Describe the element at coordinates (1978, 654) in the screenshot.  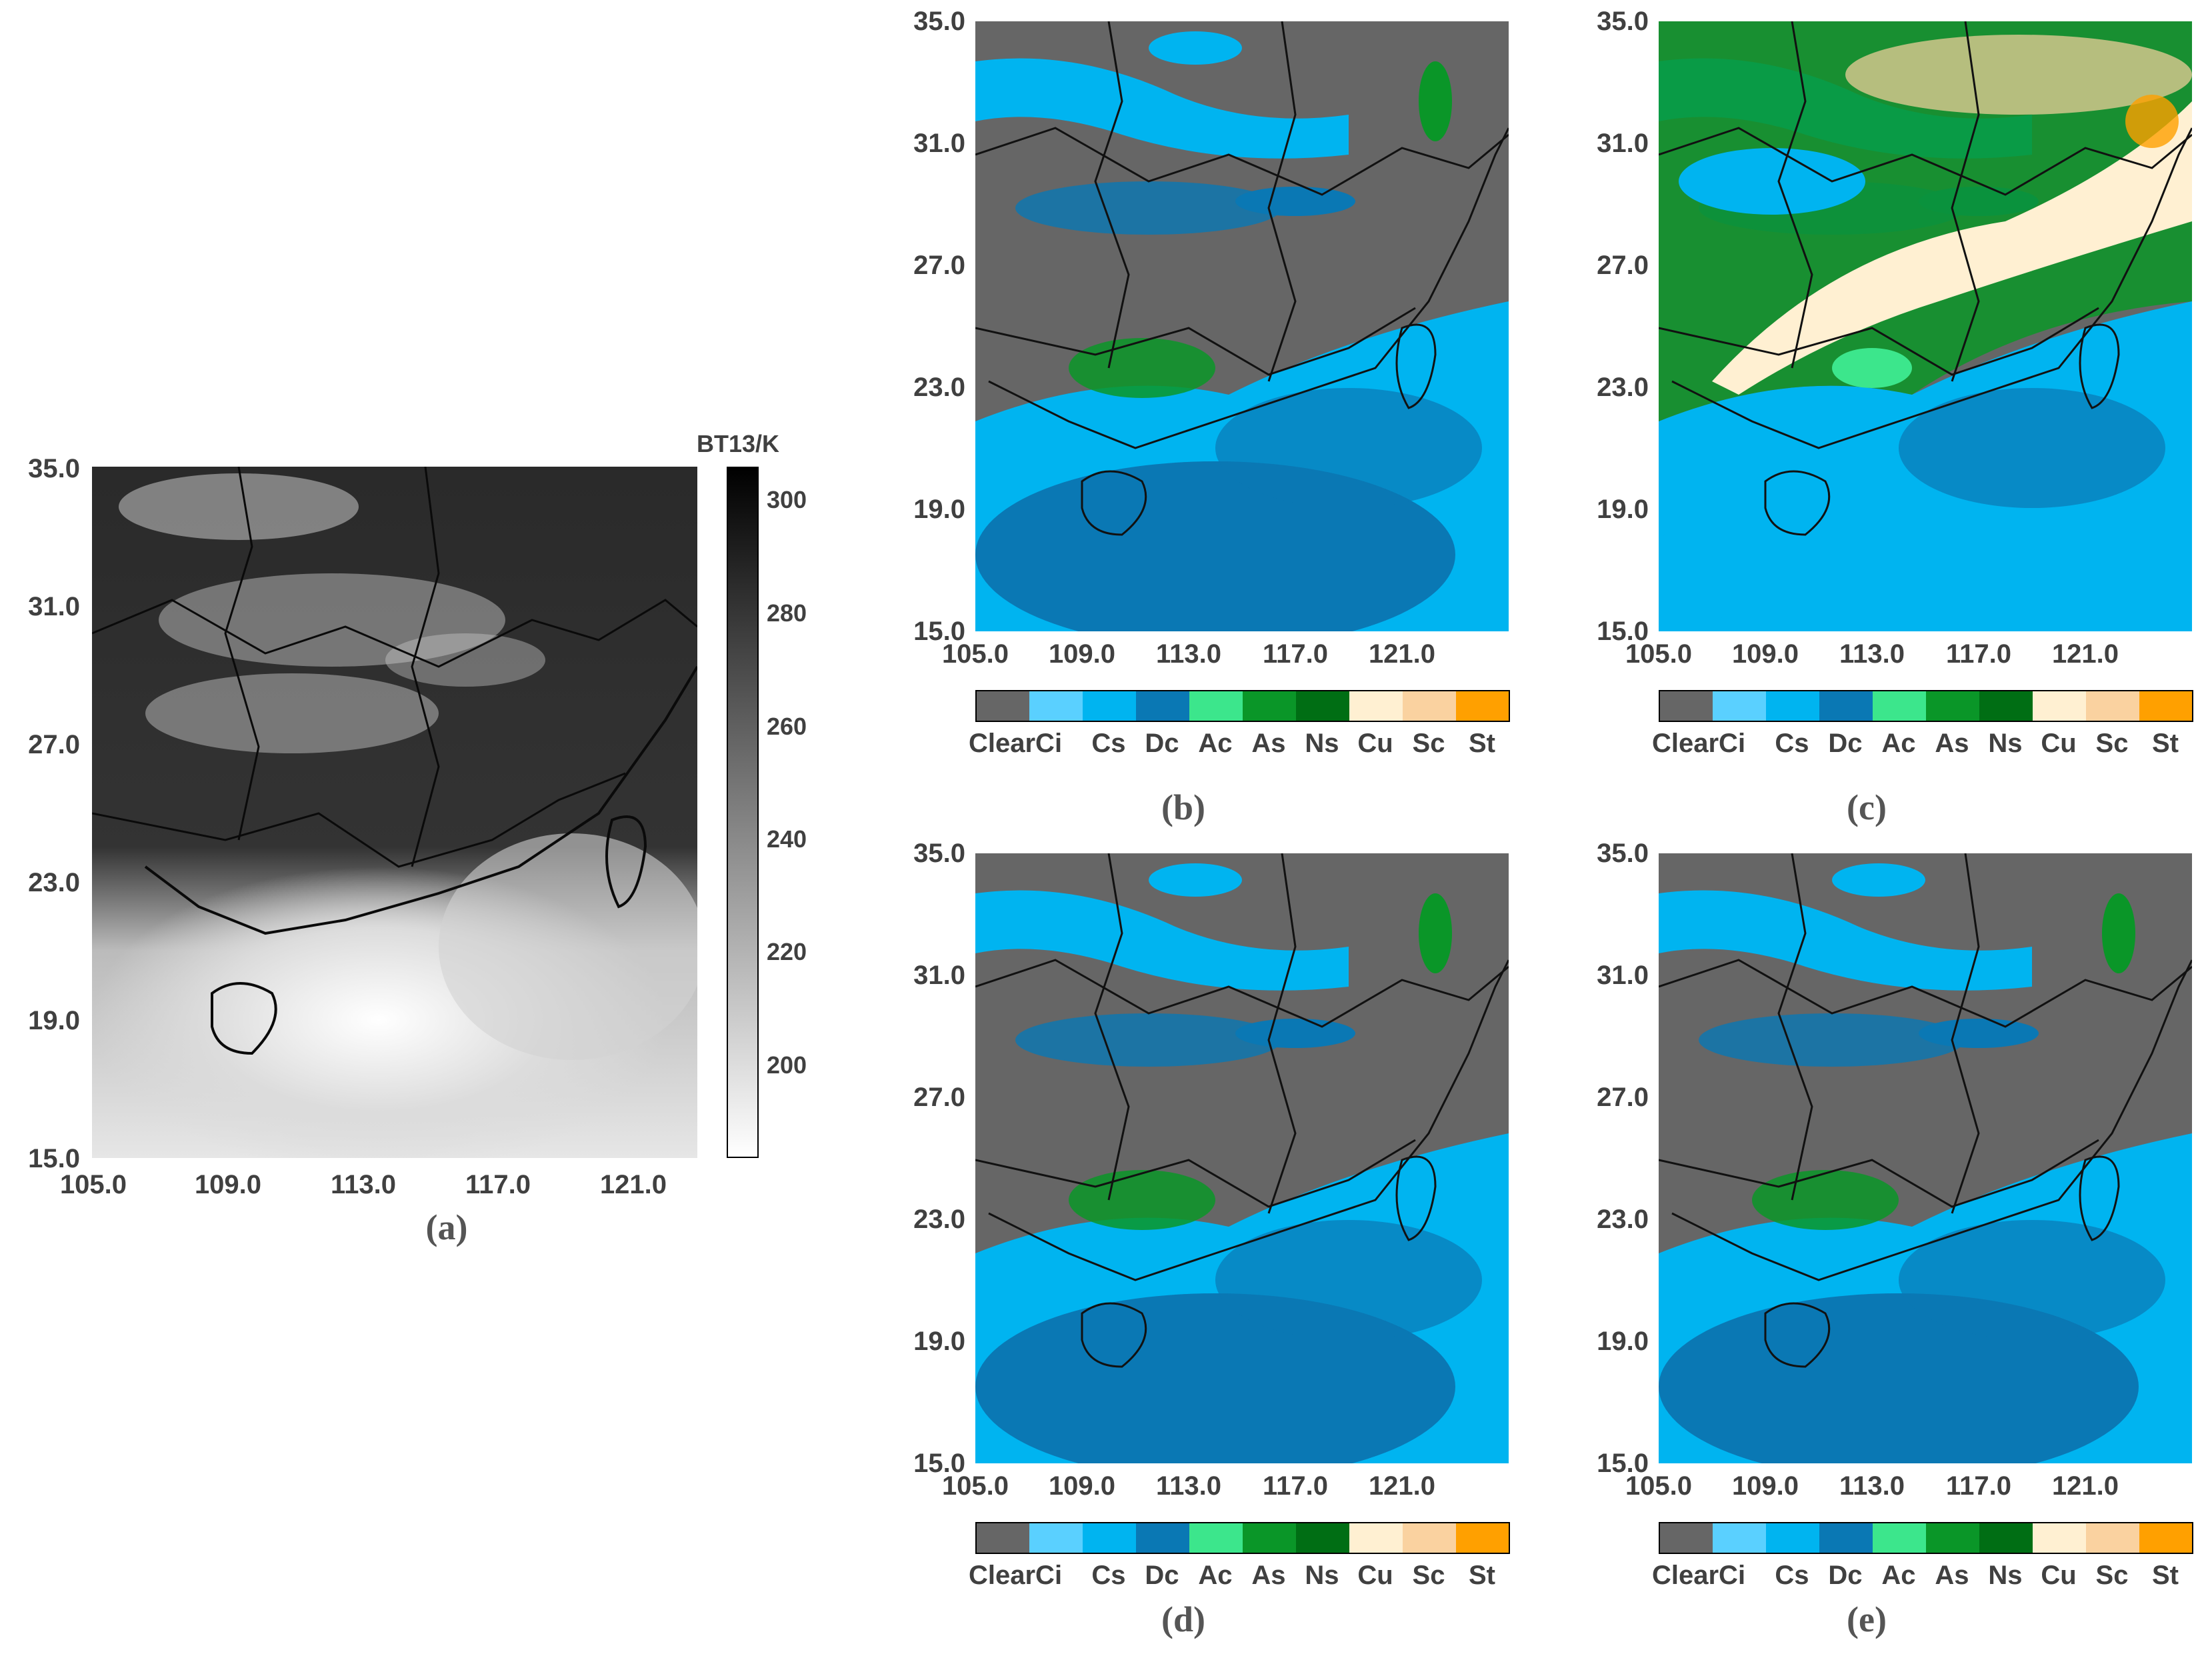
I see `lon-tick-c-3: 117.0` at that location.